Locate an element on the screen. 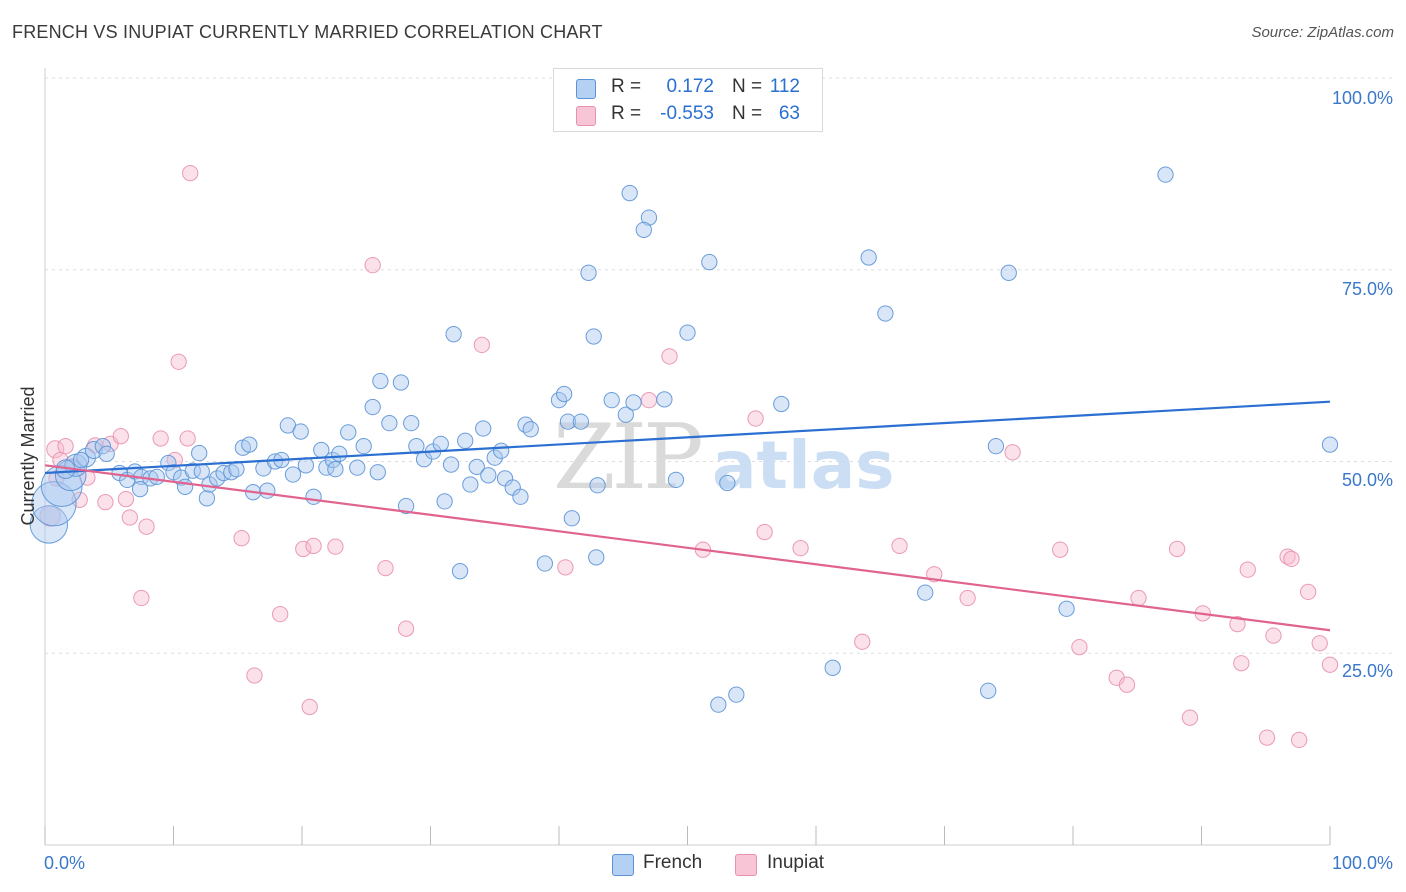 The image size is (1406, 892). inupiat-n-label: N = is located at coordinates (747, 113).